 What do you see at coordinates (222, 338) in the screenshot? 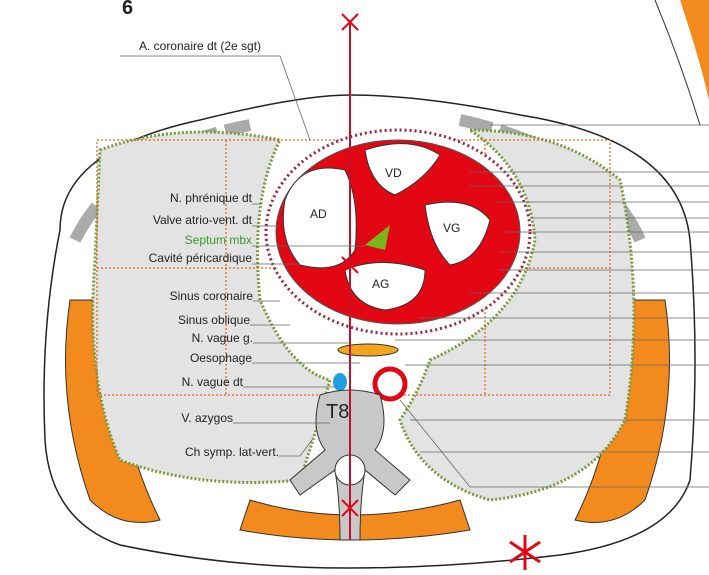
I see `label: N. vague g.` at bounding box center [222, 338].